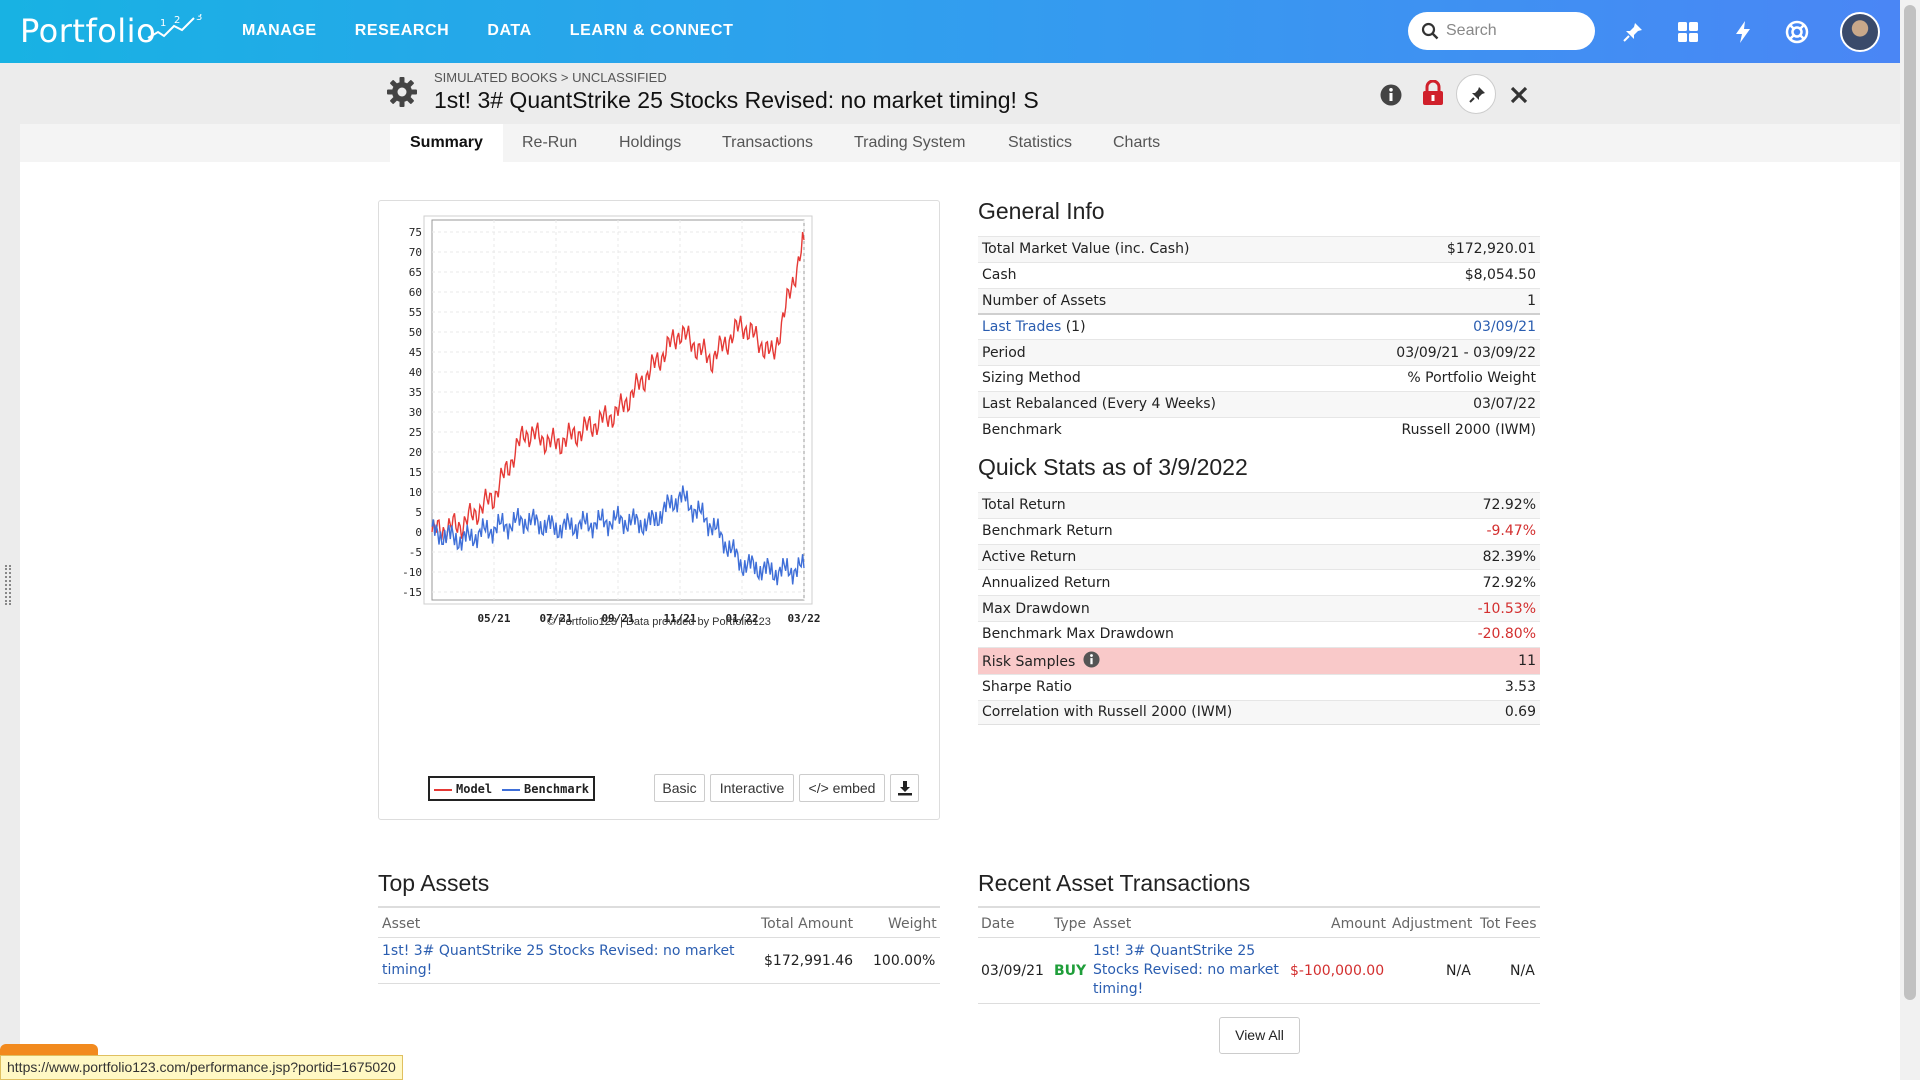 Image resolution: width=1920 pixels, height=1080 pixels. What do you see at coordinates (415, 272) in the screenshot?
I see `y-tick-label: 65` at bounding box center [415, 272].